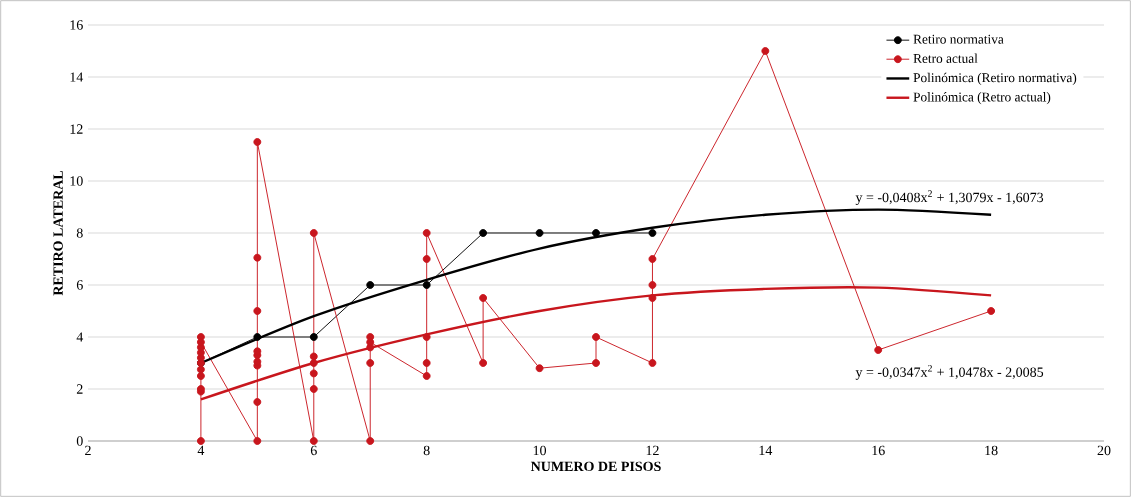  What do you see at coordinates (945, 58) in the screenshot?
I see `legend-label: Retro actual` at bounding box center [945, 58].